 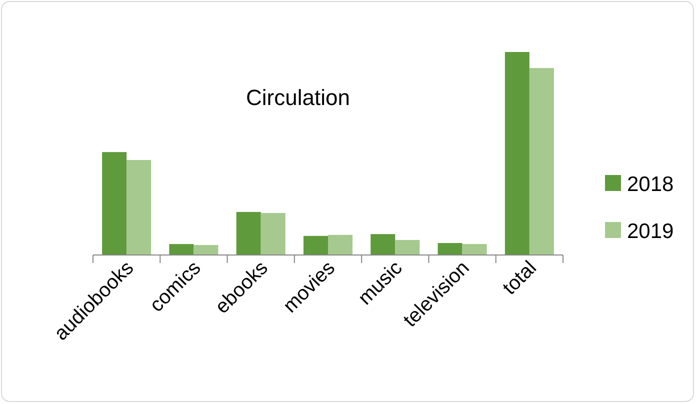 I want to click on text: Circulation, so click(x=298, y=97).